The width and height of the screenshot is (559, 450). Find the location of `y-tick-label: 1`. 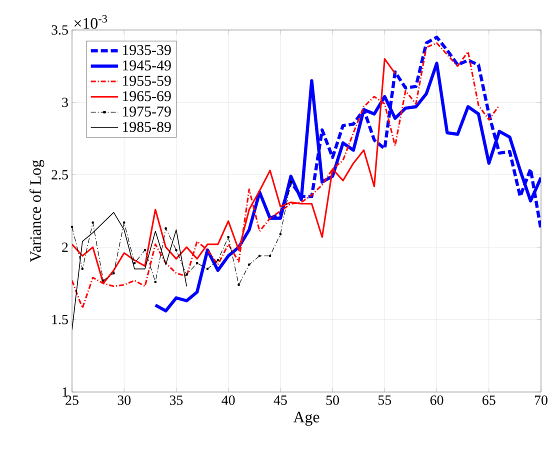

y-tick-label: 1 is located at coordinates (65, 392).